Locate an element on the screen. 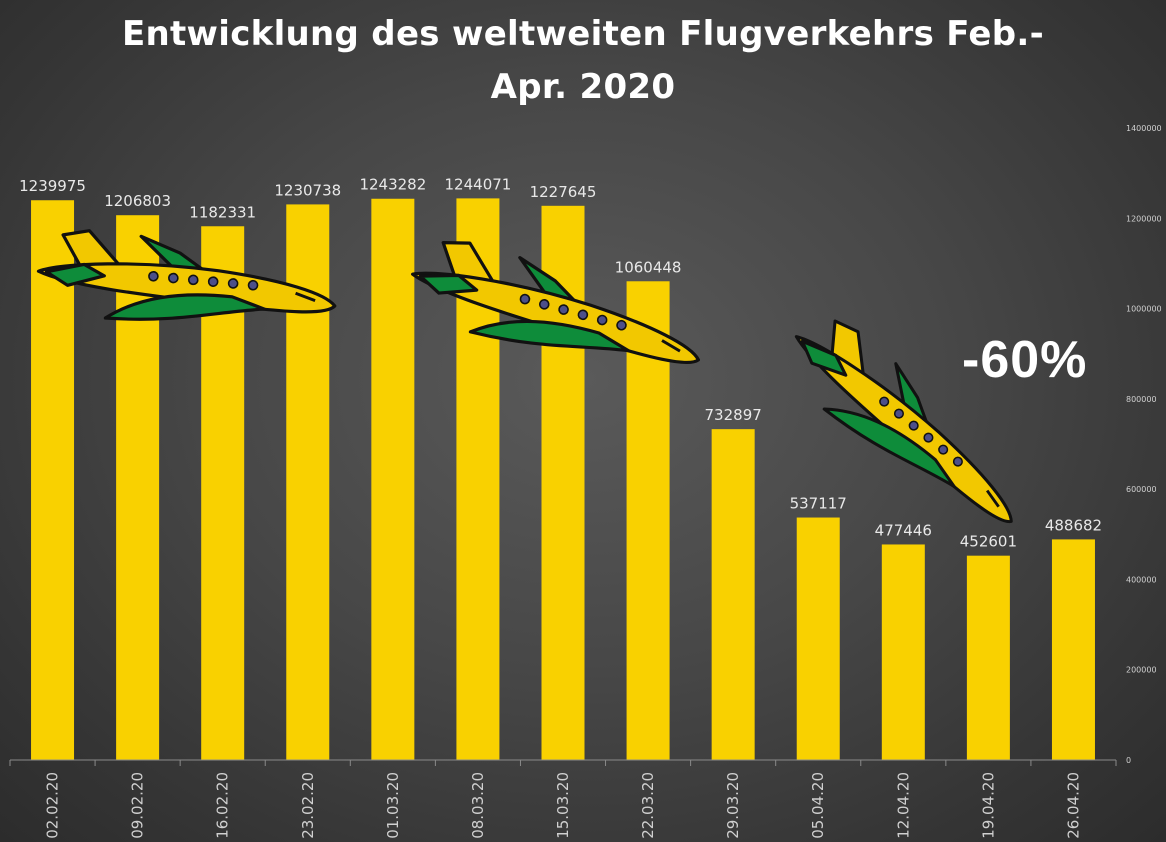 The image size is (1166, 842). x-tick-label: 02.02.20 is located at coordinates (53, 805).